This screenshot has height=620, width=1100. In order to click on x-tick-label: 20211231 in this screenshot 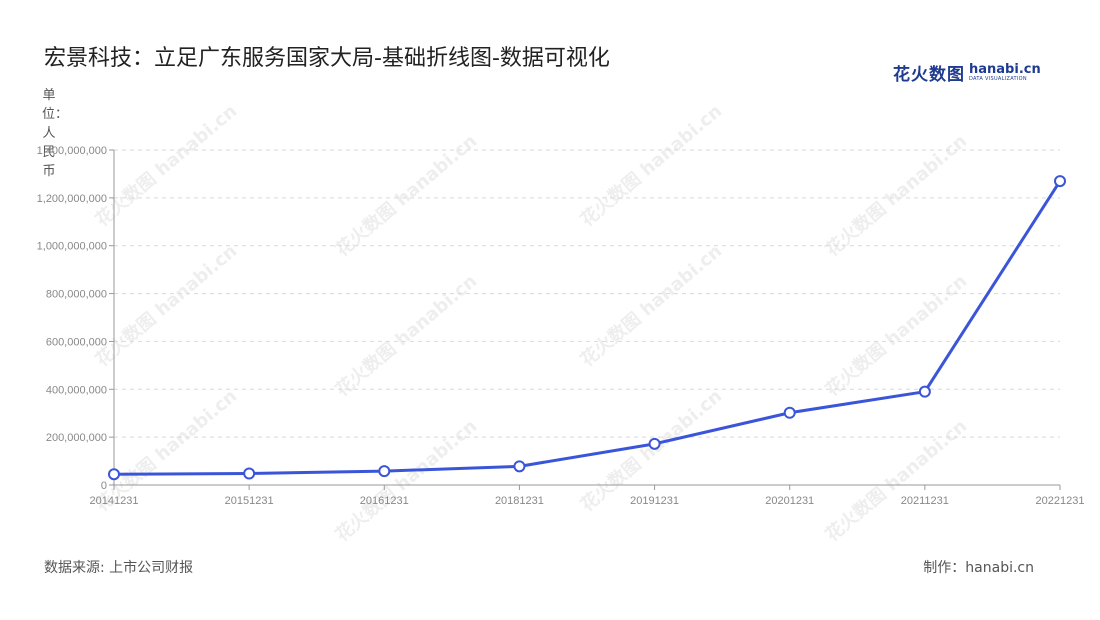, I will do `click(925, 501)`.